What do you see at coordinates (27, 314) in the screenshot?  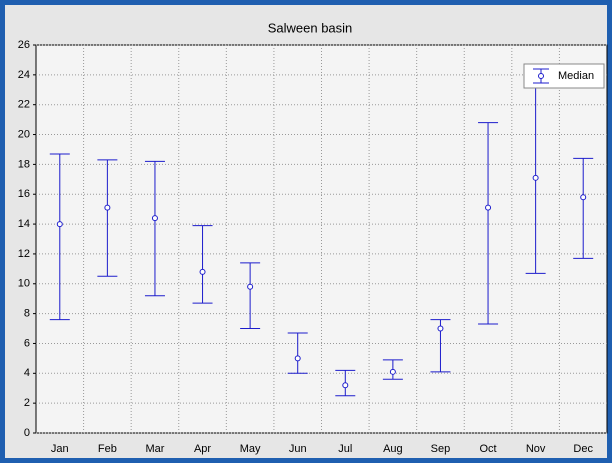 I see `y-tick-label: 8` at bounding box center [27, 314].